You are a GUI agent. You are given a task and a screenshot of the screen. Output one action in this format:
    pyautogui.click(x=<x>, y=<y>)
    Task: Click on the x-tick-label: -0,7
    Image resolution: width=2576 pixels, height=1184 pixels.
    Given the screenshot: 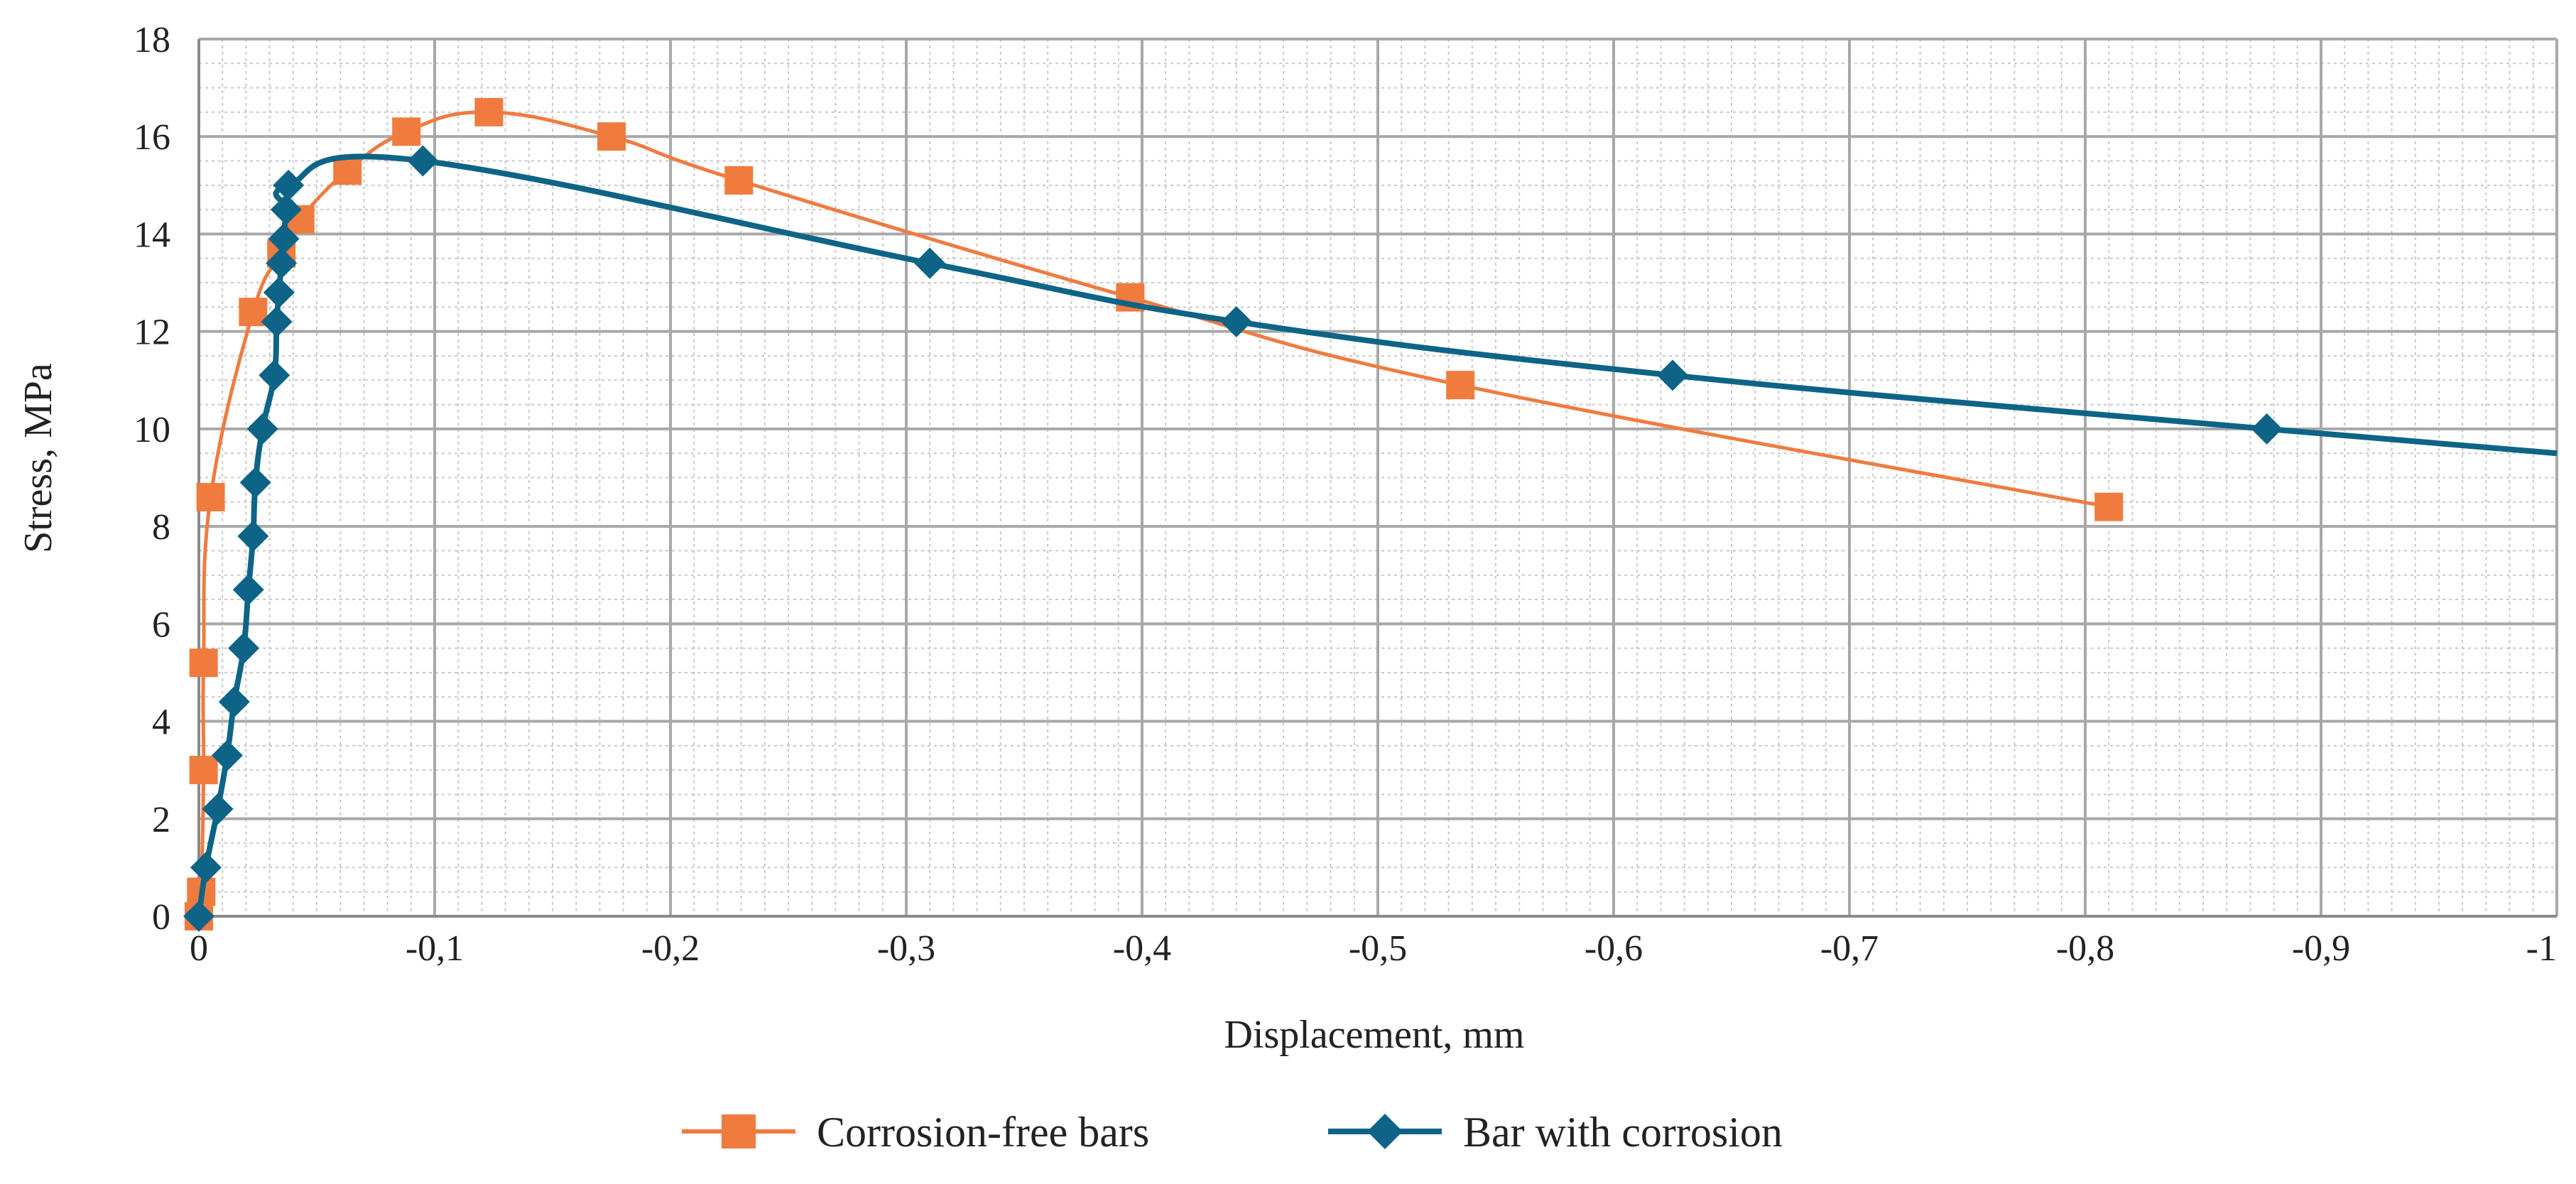 What is the action you would take?
    pyautogui.click(x=1849, y=949)
    